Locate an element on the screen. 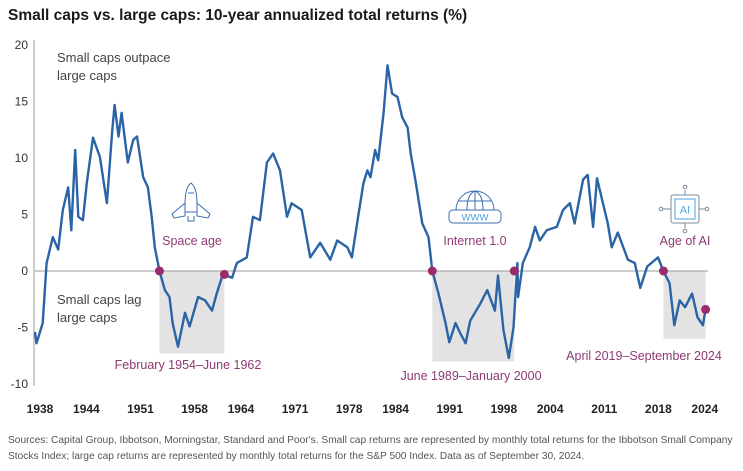  x-tick-label: 1958 is located at coordinates (194, 409).